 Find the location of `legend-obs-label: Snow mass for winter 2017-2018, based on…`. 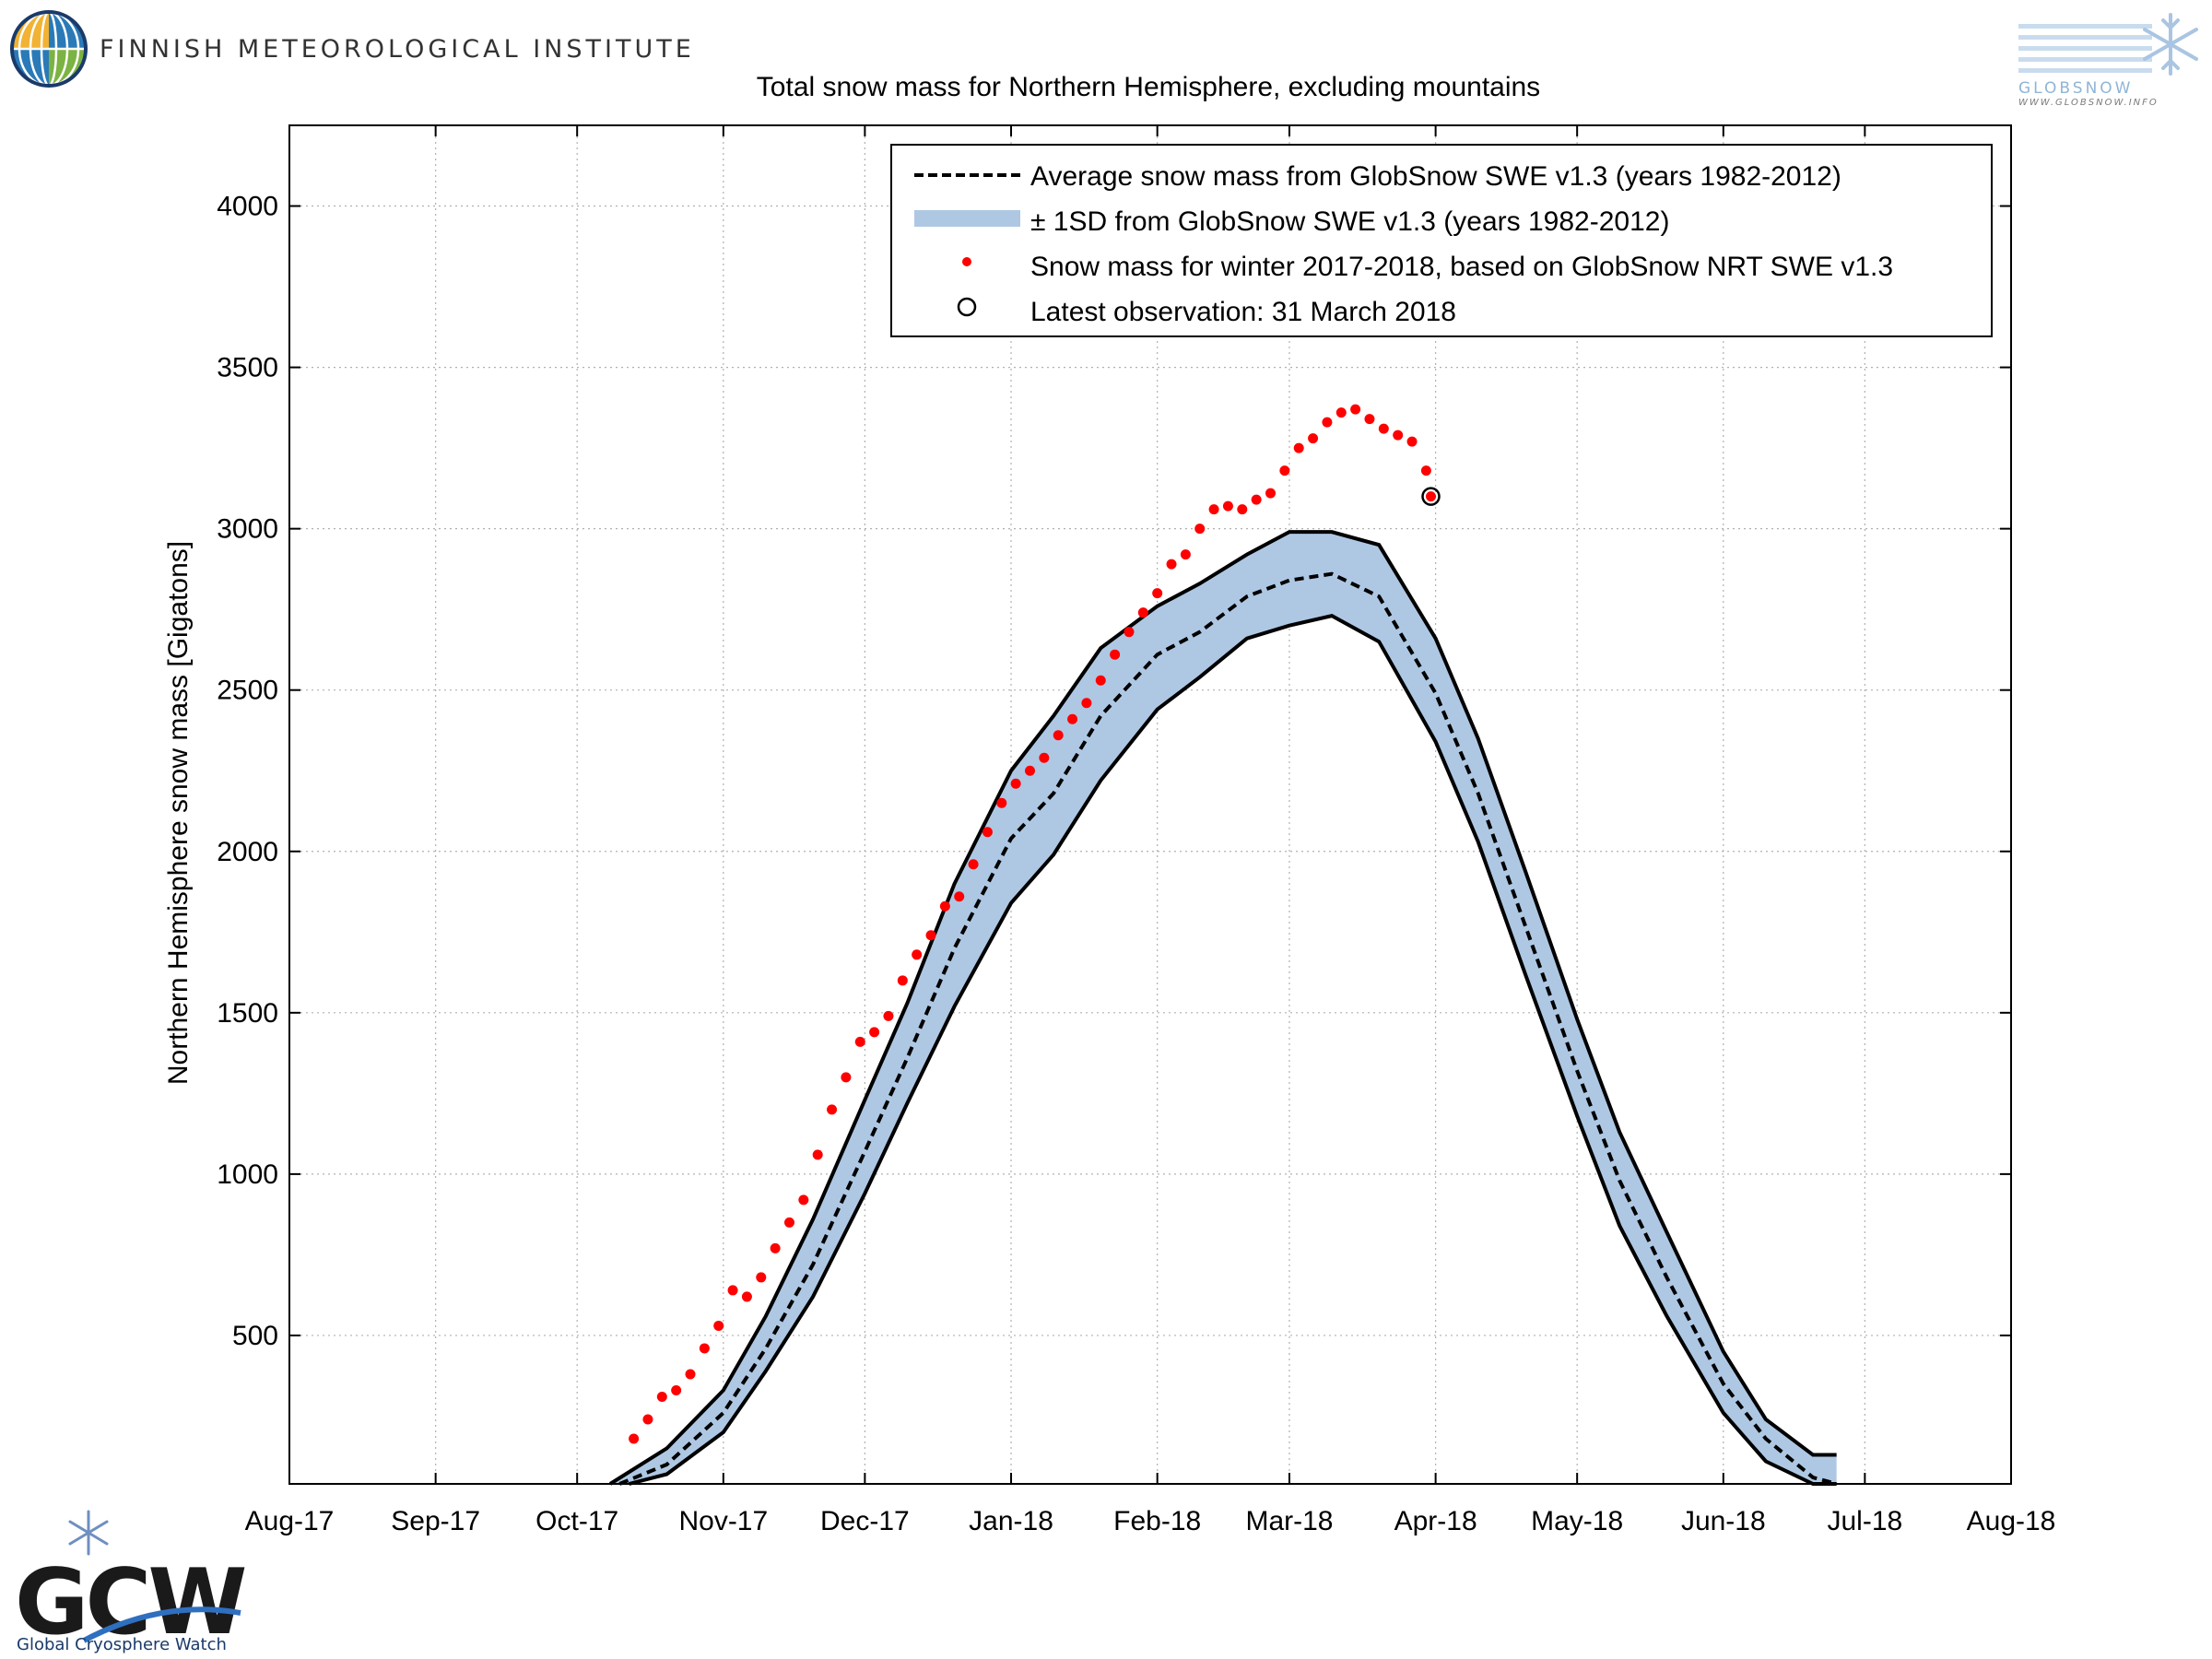

legend-obs-label: Snow mass for winter 2017-2018, based on… is located at coordinates (1461, 267).